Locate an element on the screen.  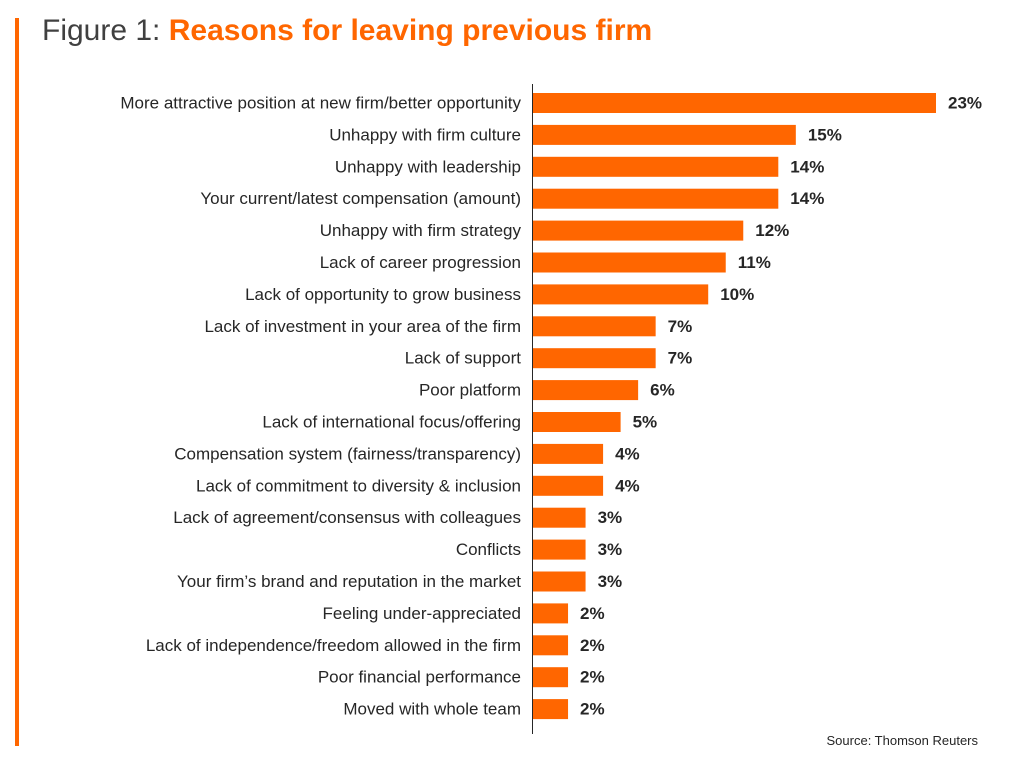
category-label: Unhappy with leadership is located at coordinates (428, 166).